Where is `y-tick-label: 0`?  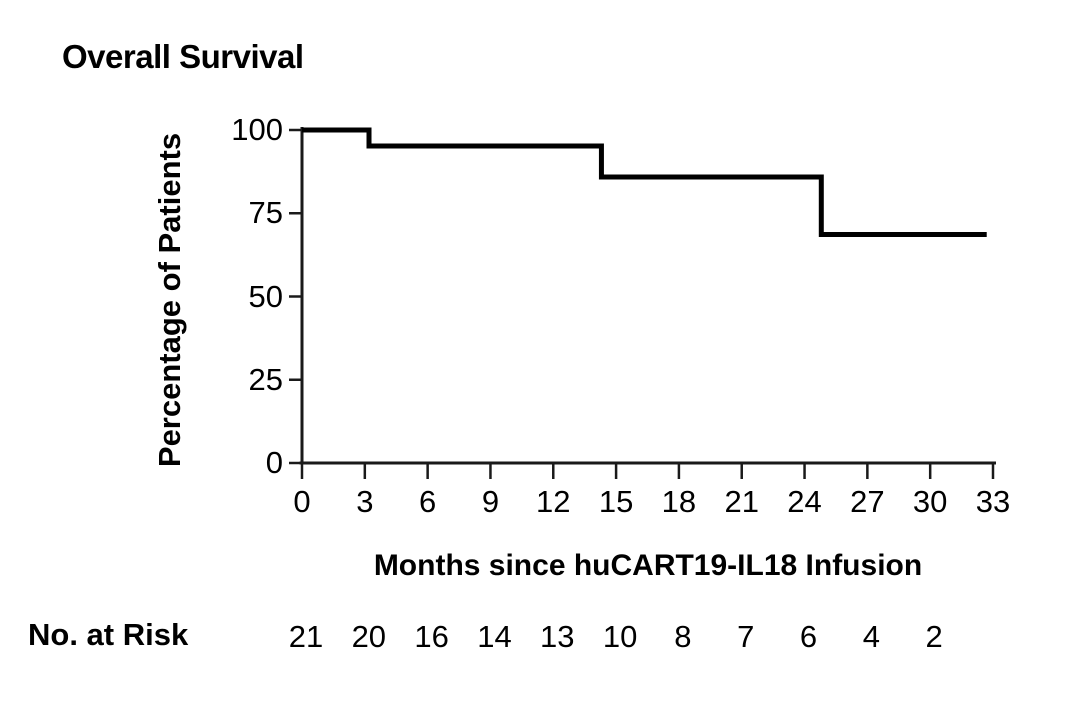
y-tick-label: 0 is located at coordinates (274, 462).